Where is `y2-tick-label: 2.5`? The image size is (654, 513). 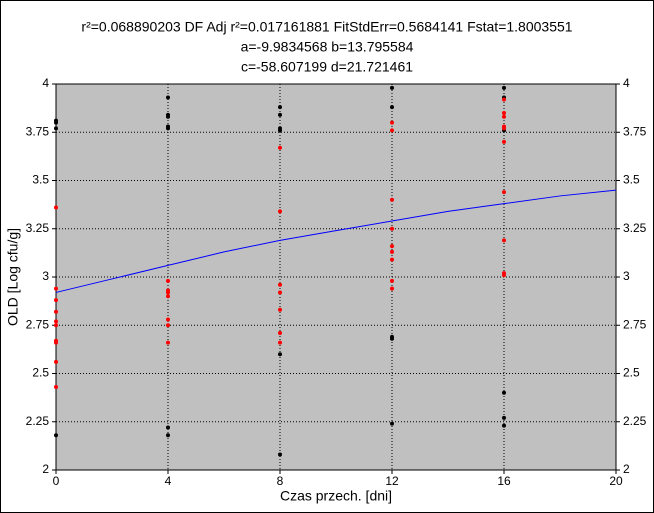
y2-tick-label: 2.5 is located at coordinates (631, 373).